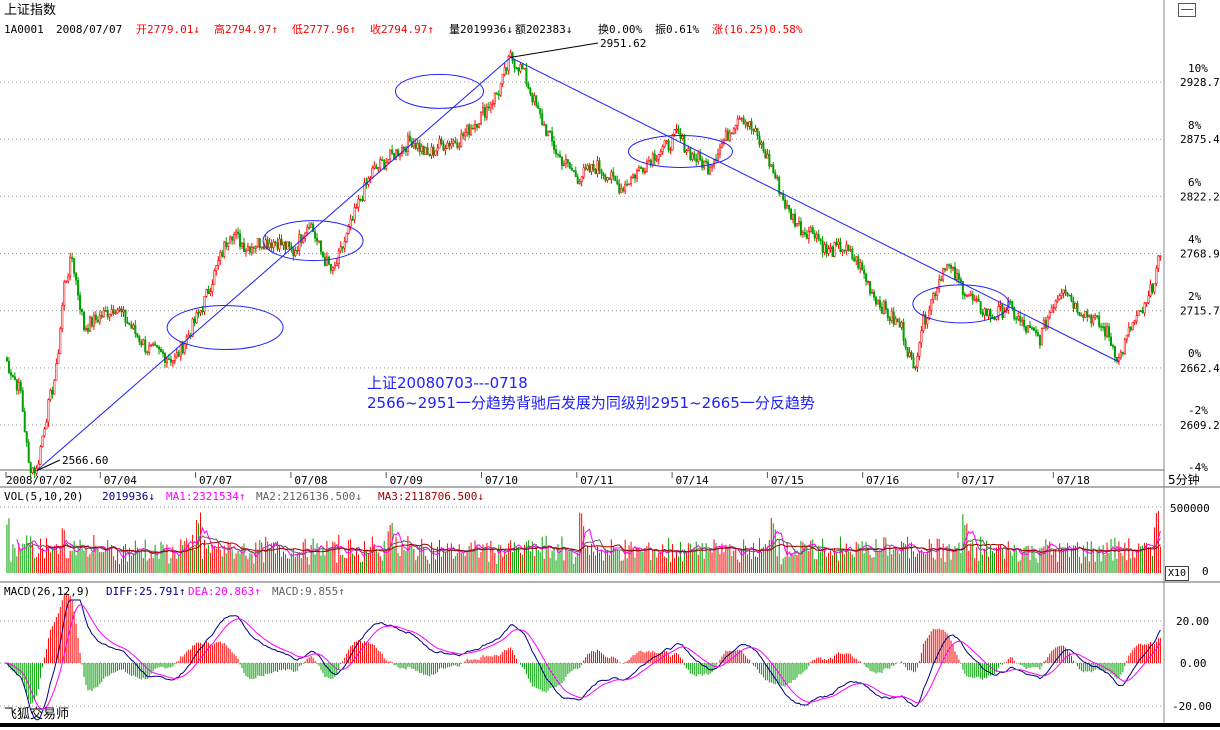 The image size is (1220, 730). Describe the element at coordinates (205, 496) in the screenshot. I see `vol-ma1: MA1:2321534↑` at that location.